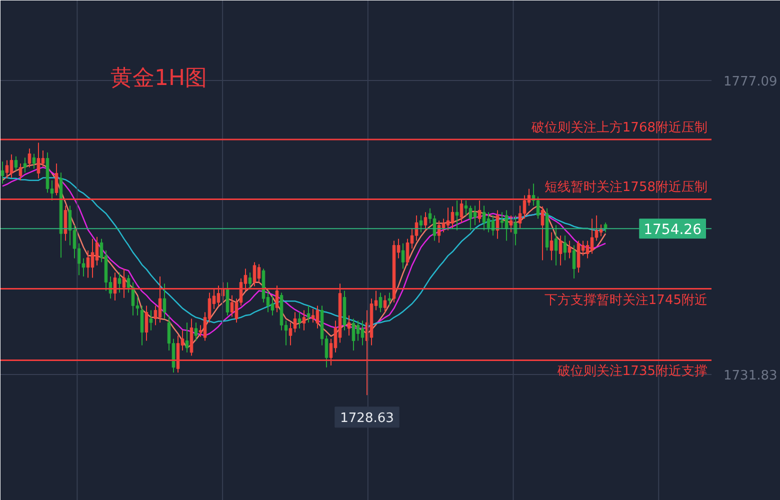  Describe the element at coordinates (751, 82) in the screenshot. I see `y-tick-label: 1777.09` at that location.